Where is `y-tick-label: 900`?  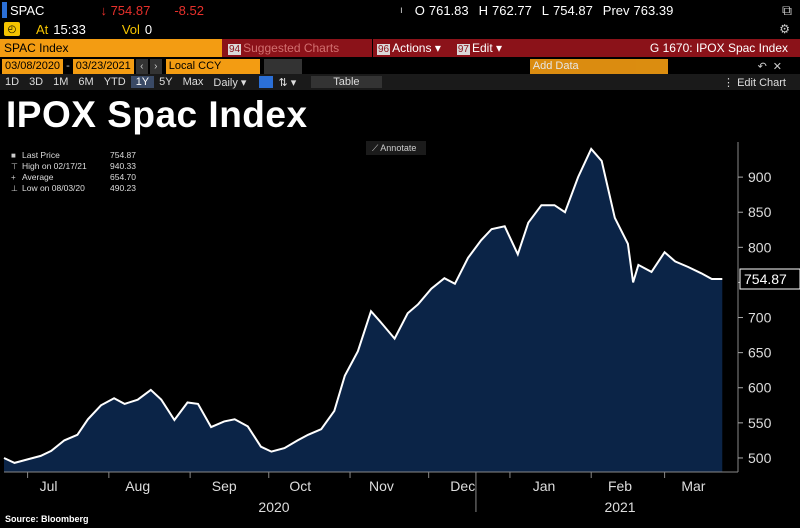 y-tick-label: 900 is located at coordinates (760, 177).